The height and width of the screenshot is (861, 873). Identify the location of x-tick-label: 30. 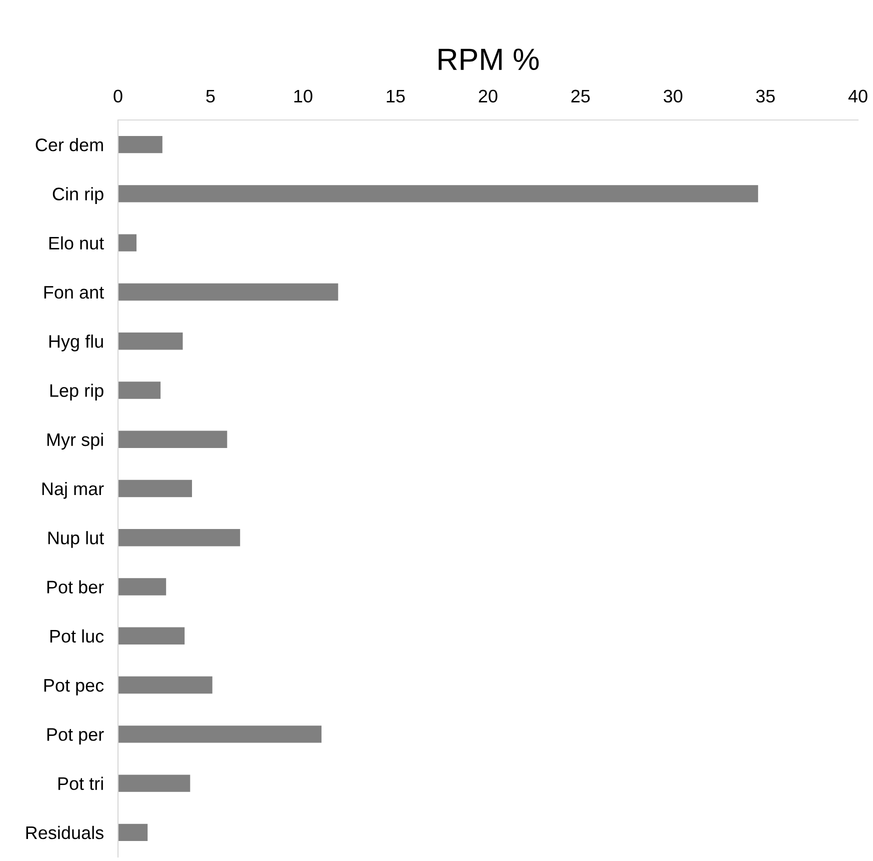
(673, 96).